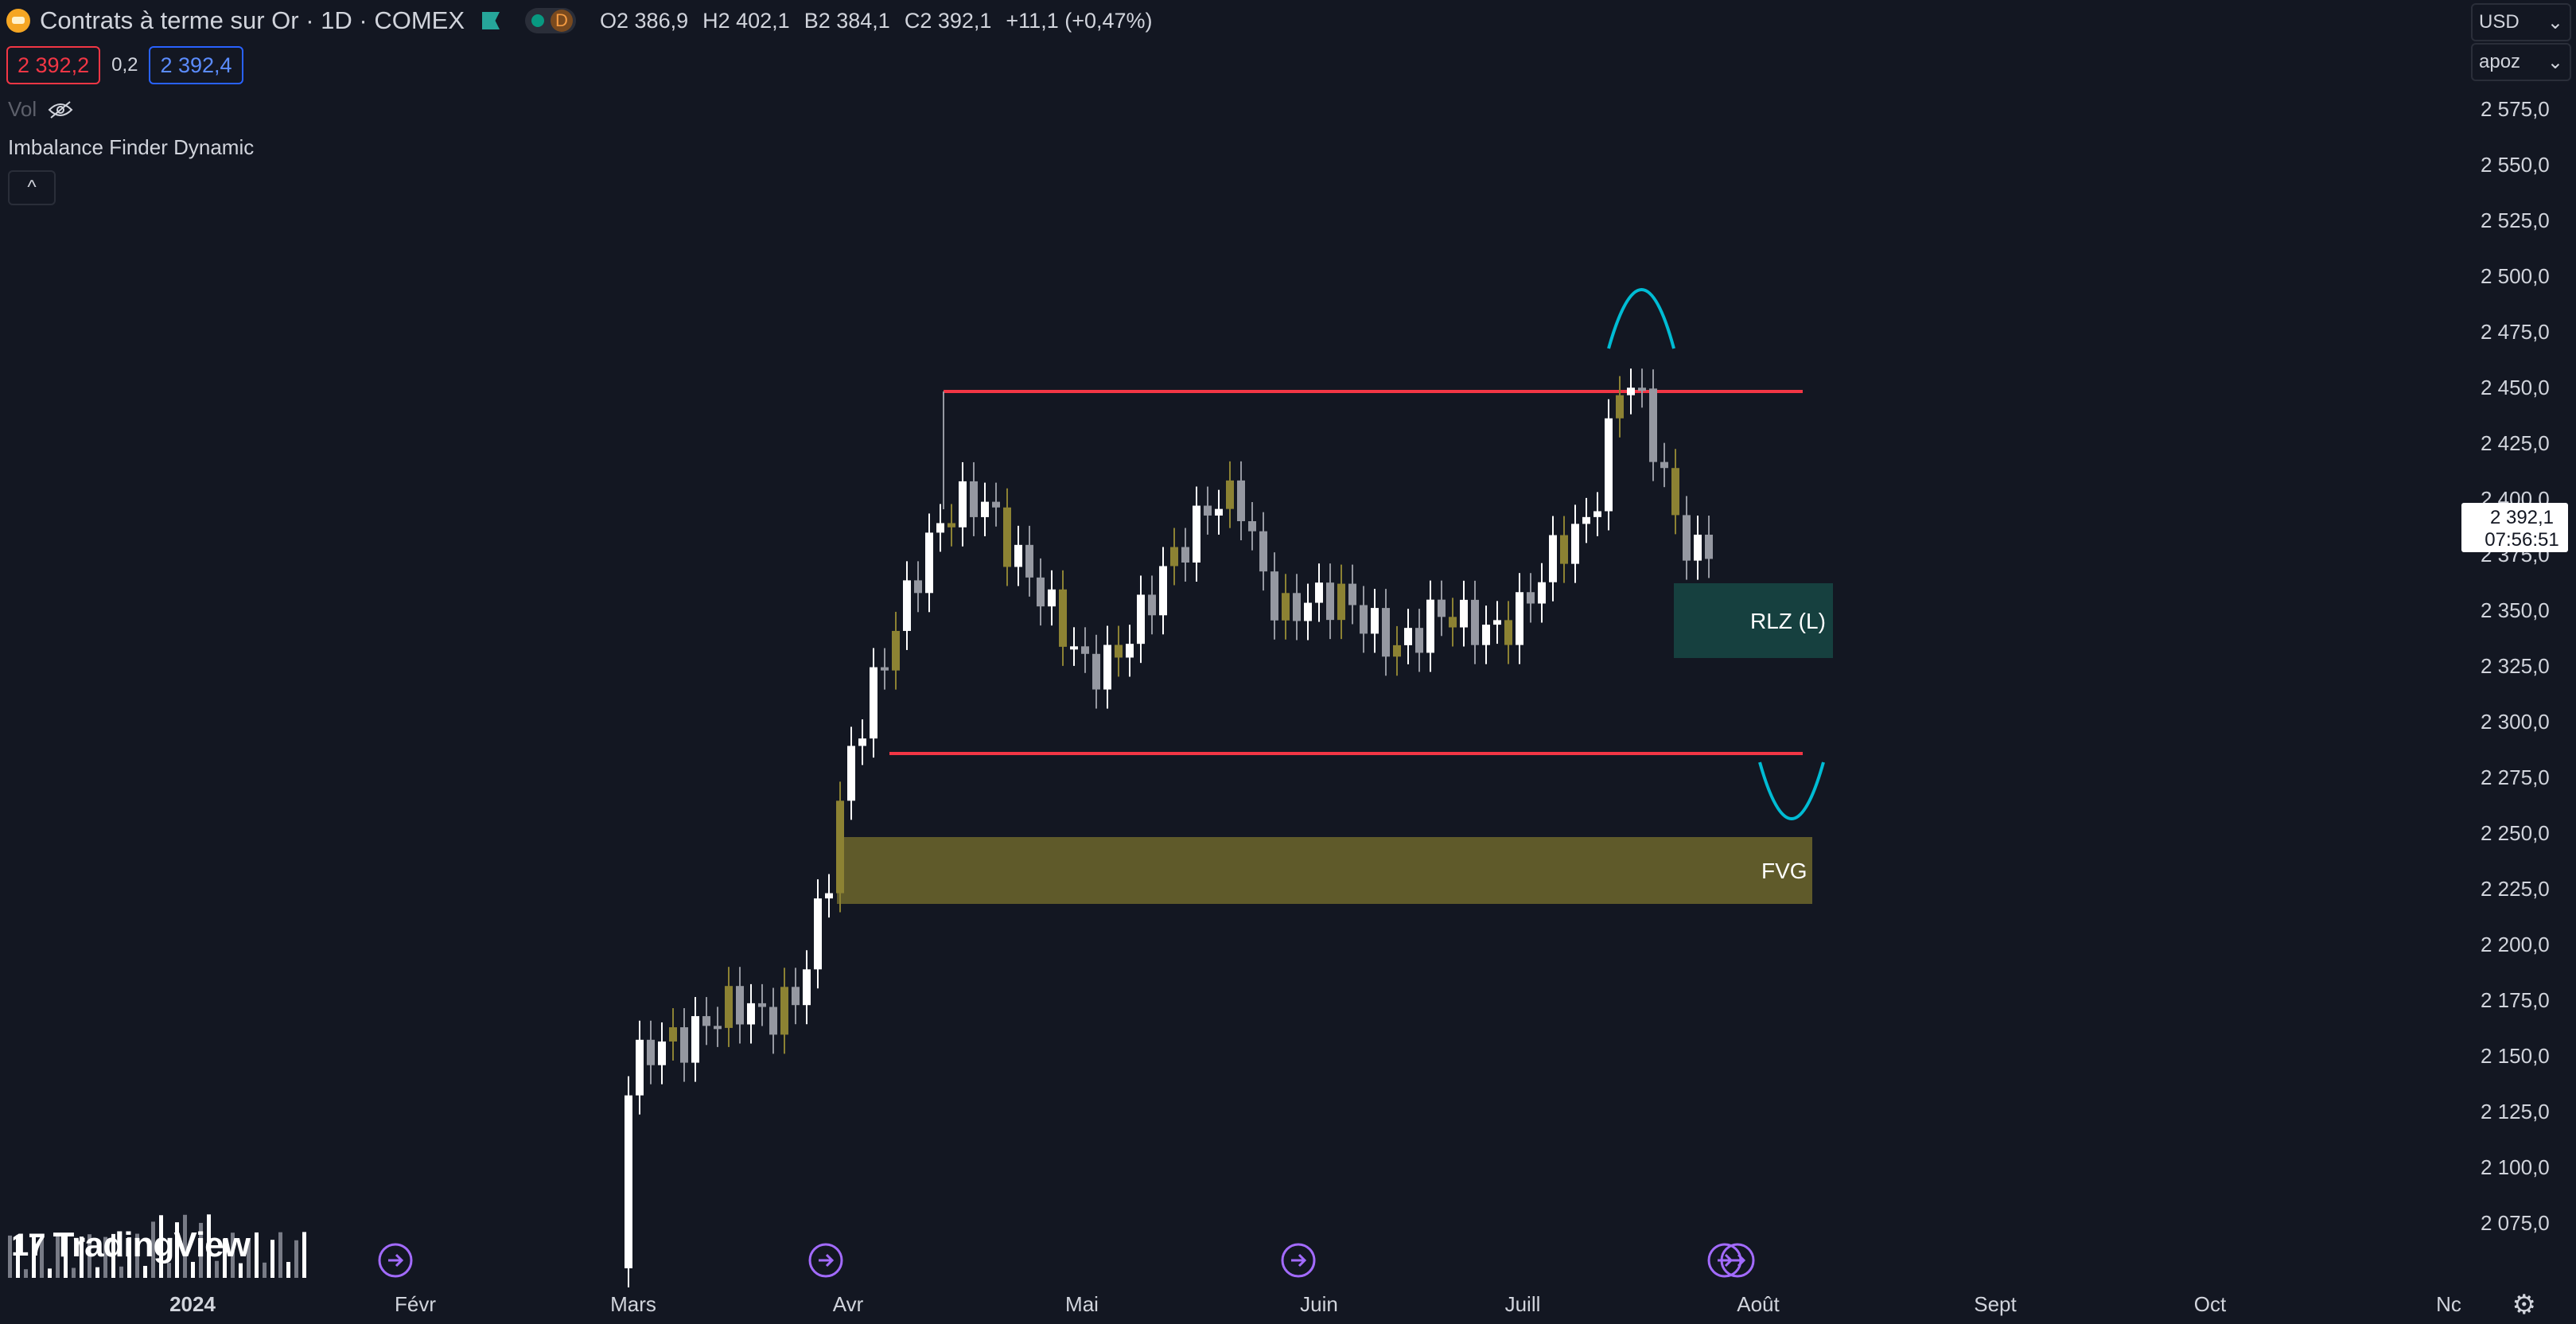 Image resolution: width=2576 pixels, height=1324 pixels. Describe the element at coordinates (2515, 220) in the screenshot. I see `price-tick: 2 525,0` at that location.